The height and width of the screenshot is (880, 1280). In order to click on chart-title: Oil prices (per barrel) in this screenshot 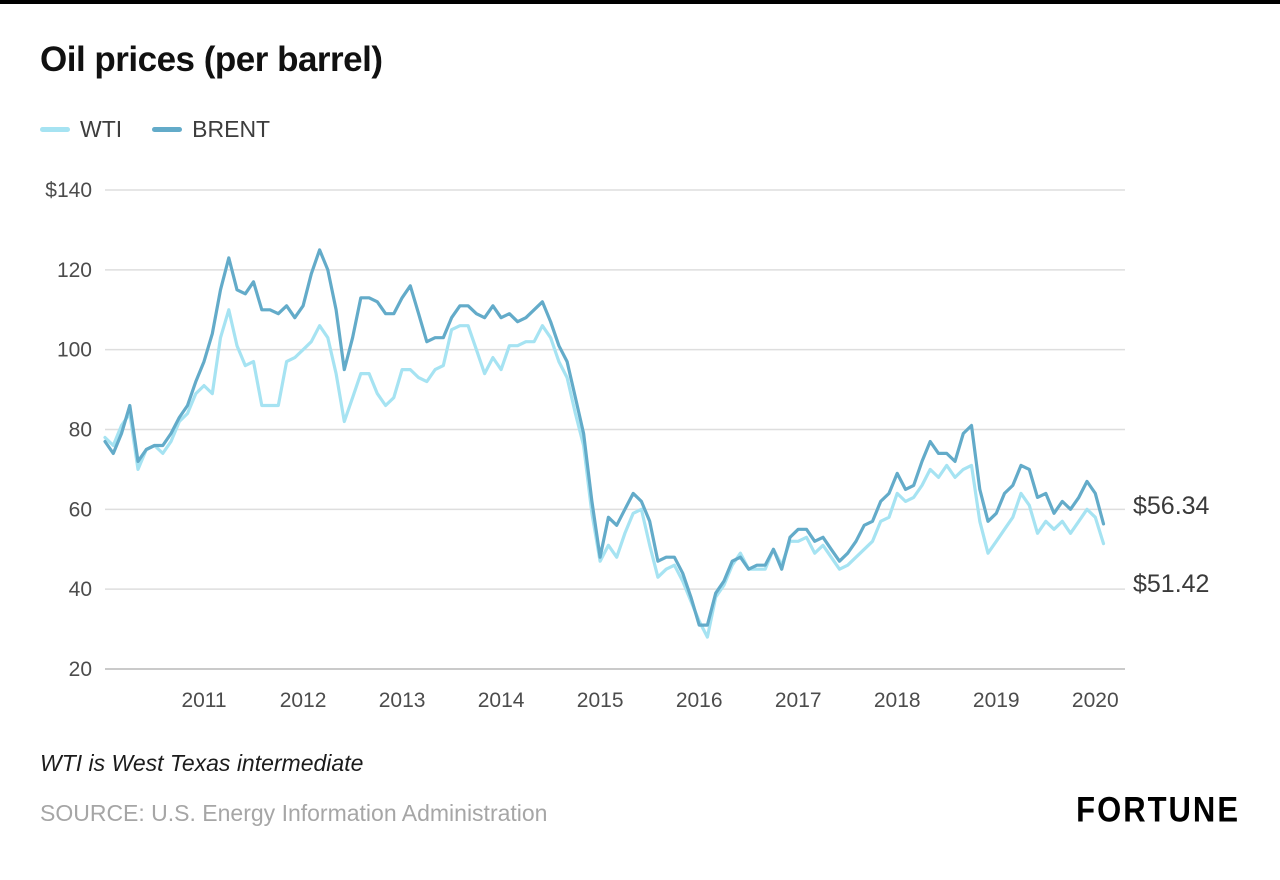, I will do `click(211, 59)`.